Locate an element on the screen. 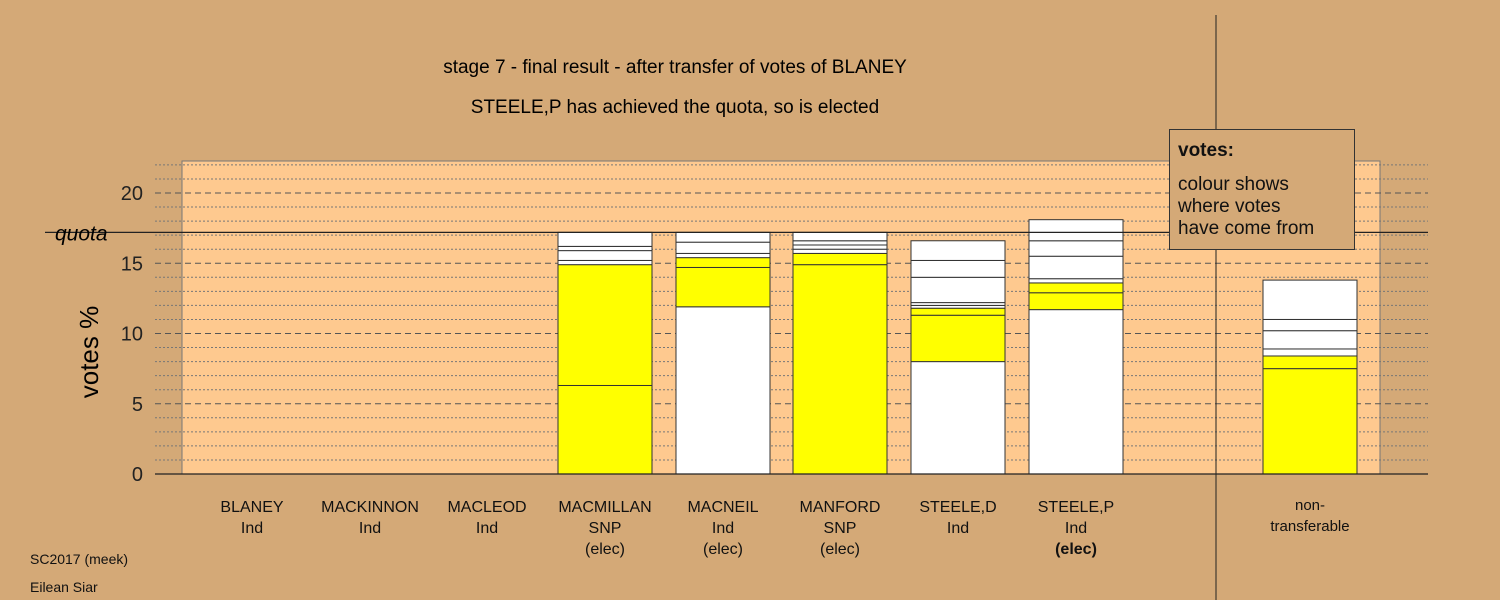 The image size is (1500, 600). x-tick-label: BLANEY is located at coordinates (251, 507).